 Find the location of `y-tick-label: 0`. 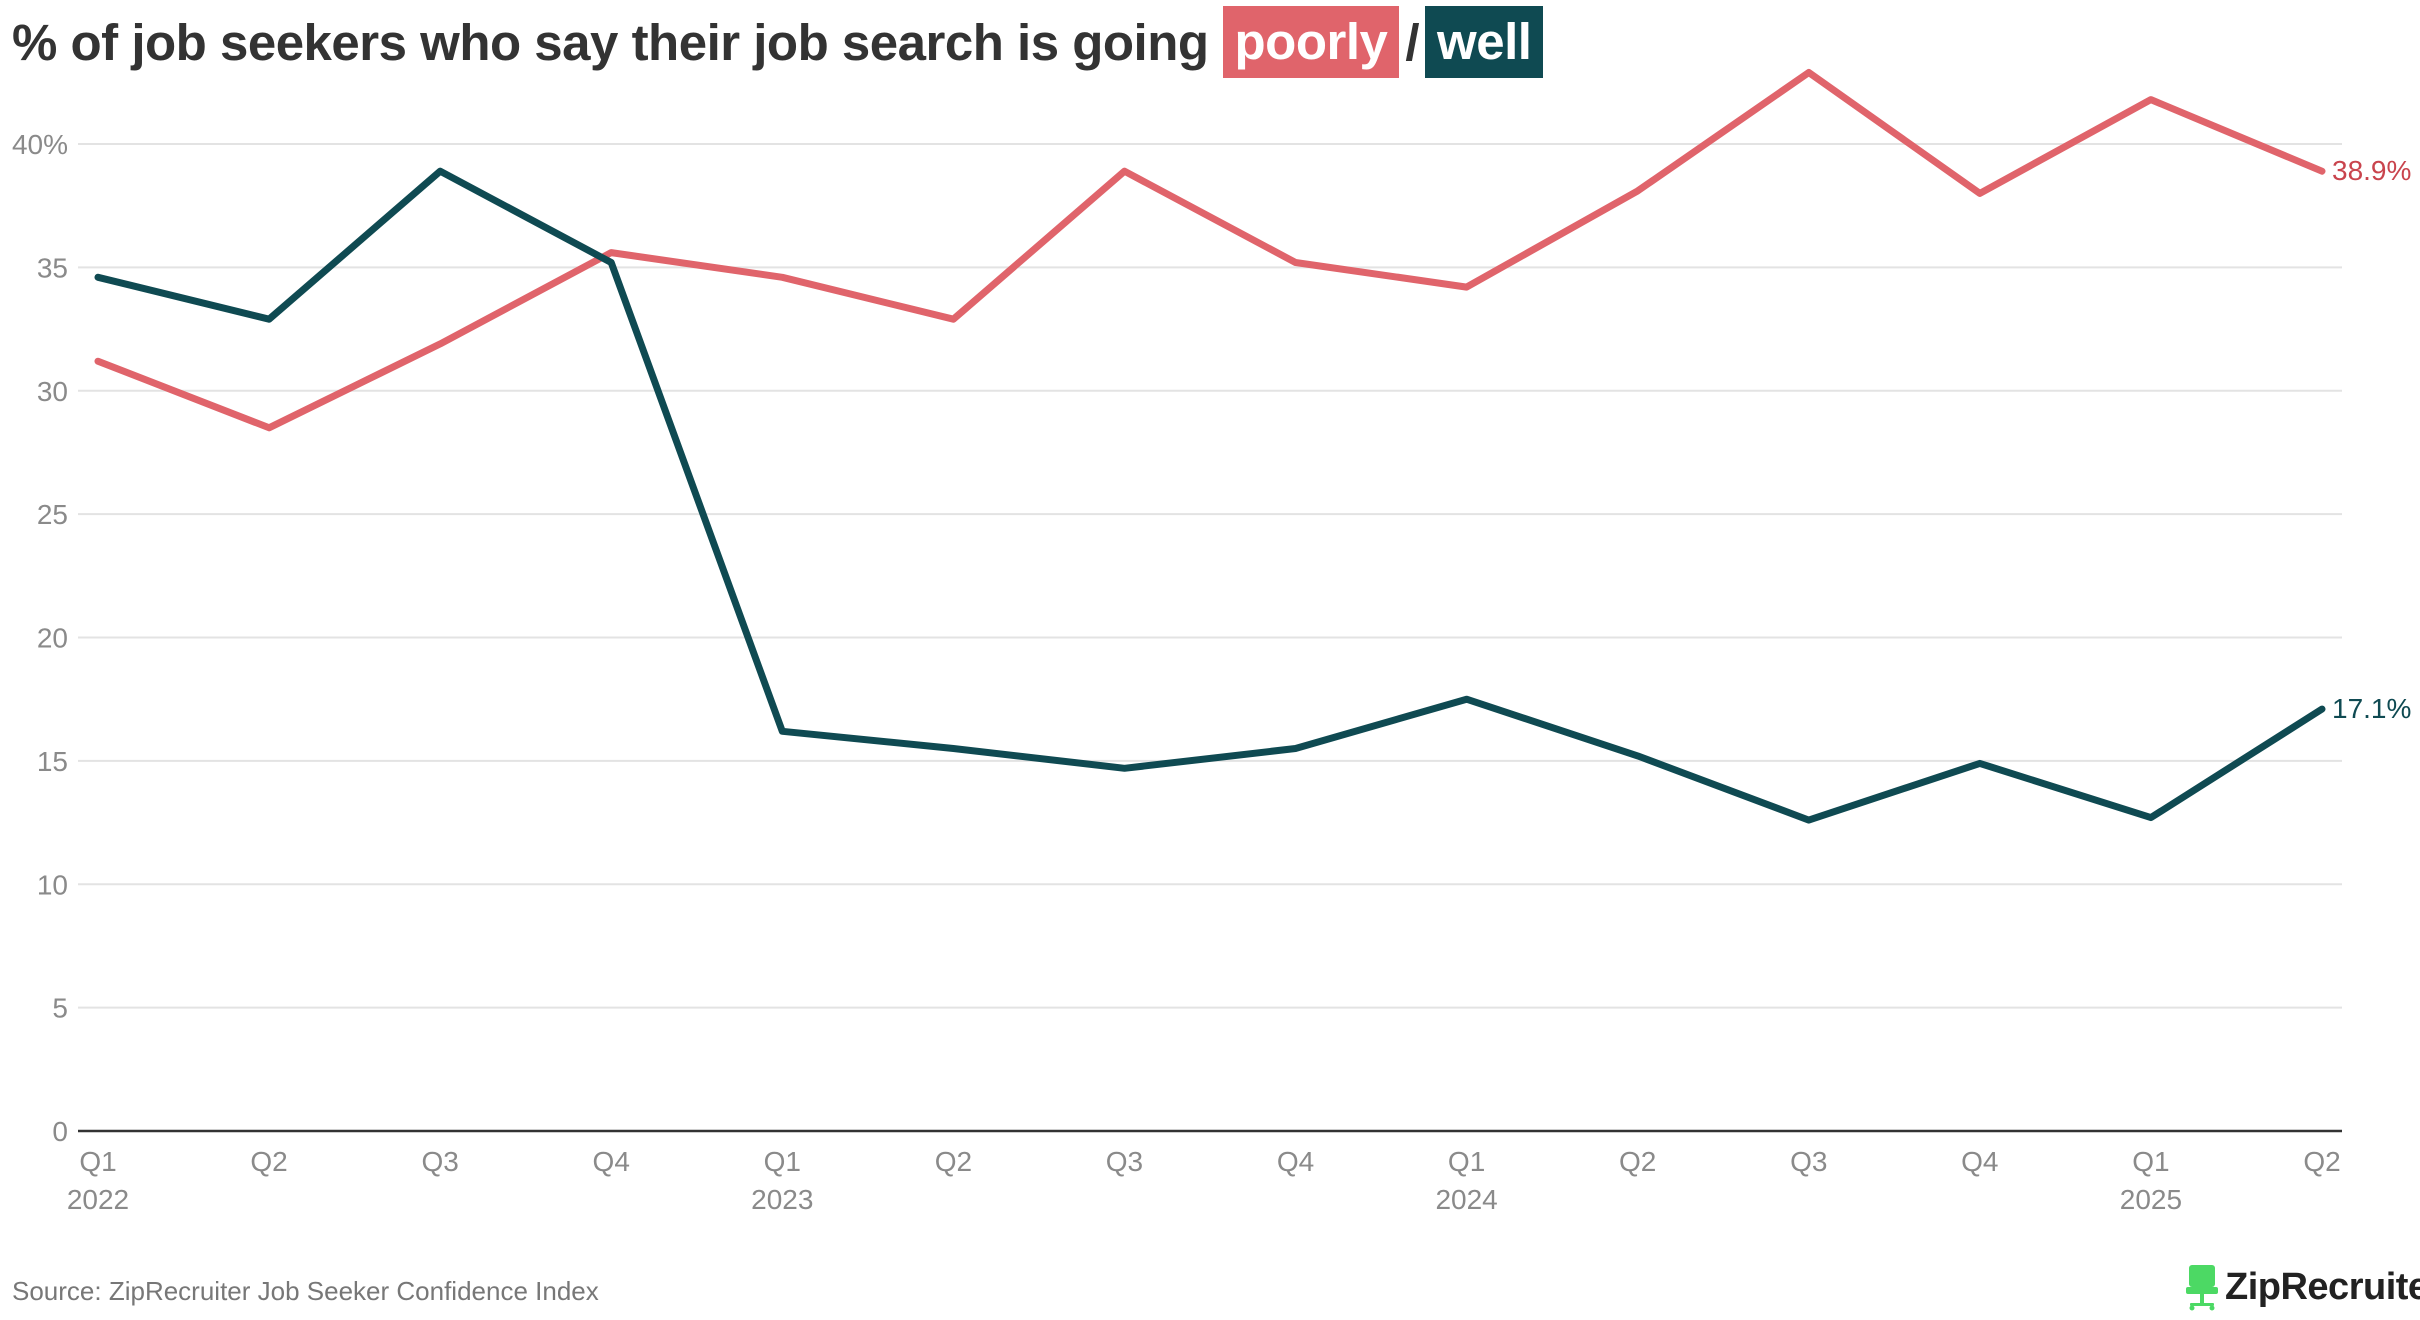

y-tick-label: 0 is located at coordinates (60, 1131).